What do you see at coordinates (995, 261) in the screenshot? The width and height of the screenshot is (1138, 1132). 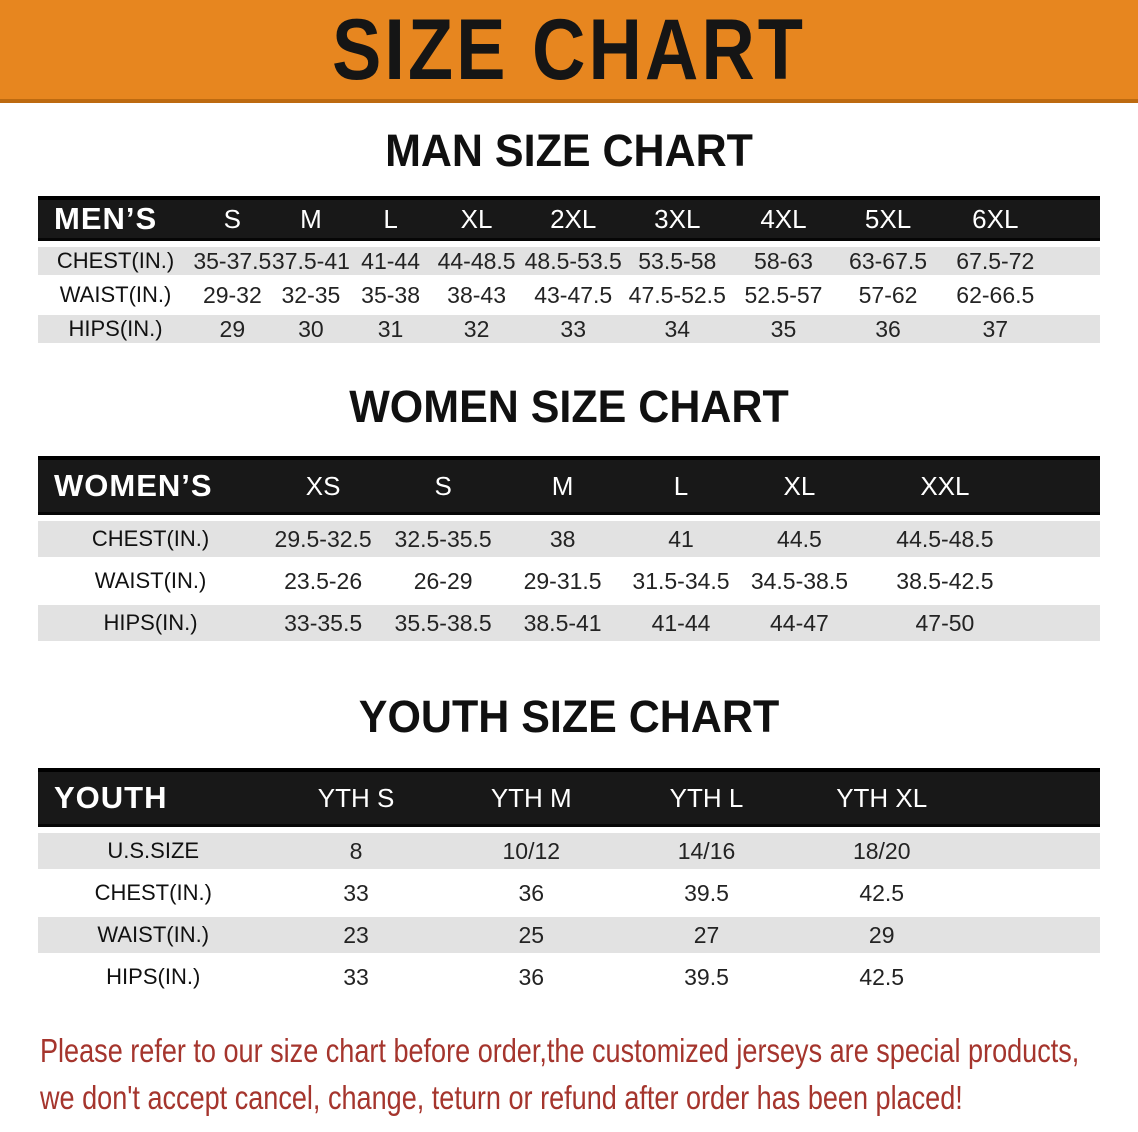 I see `size-value: 67.5-72` at bounding box center [995, 261].